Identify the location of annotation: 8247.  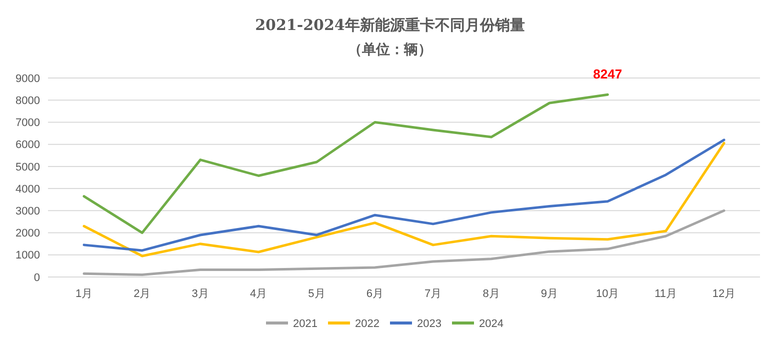
(607, 74).